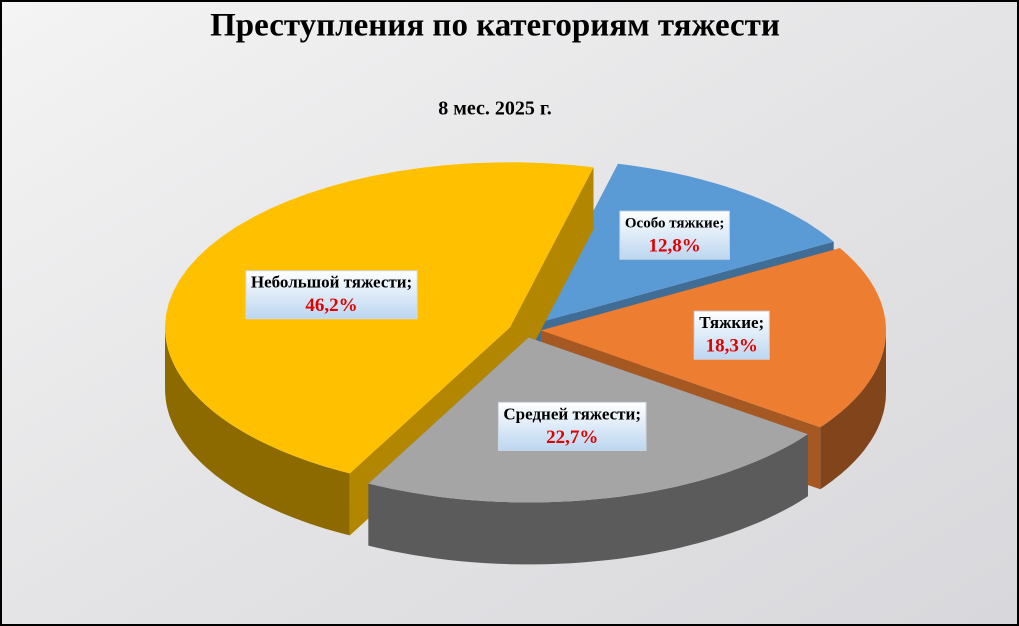  Describe the element at coordinates (495, 26) in the screenshot. I see `chart-title: Преступления по категориям тяжести` at that location.